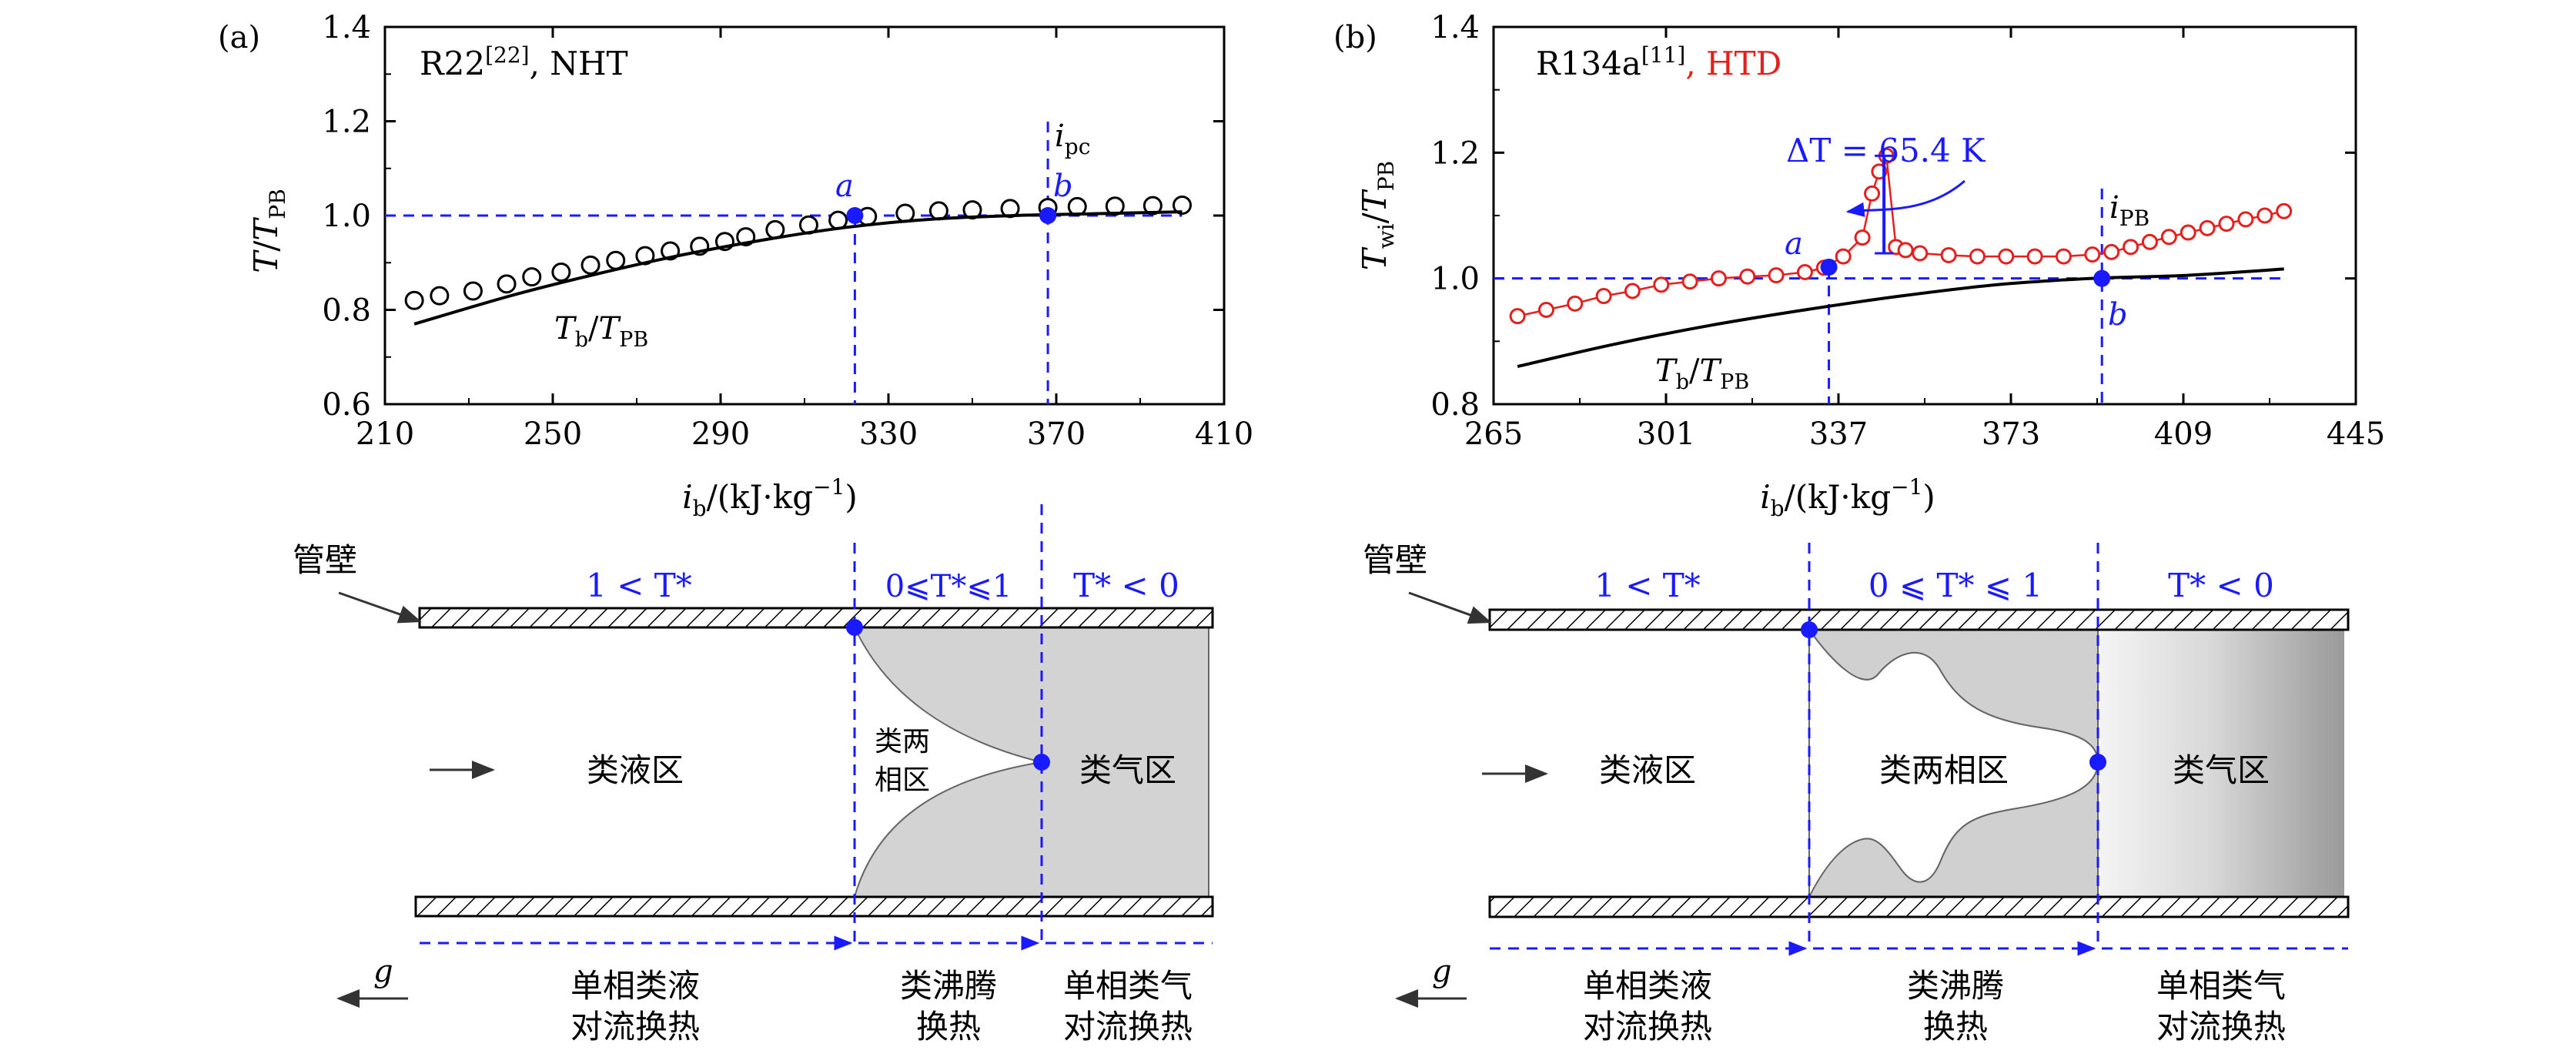 This screenshot has height=1057, width=2576. Describe the element at coordinates (1048, 215) in the screenshot. I see `a-point-b` at that location.